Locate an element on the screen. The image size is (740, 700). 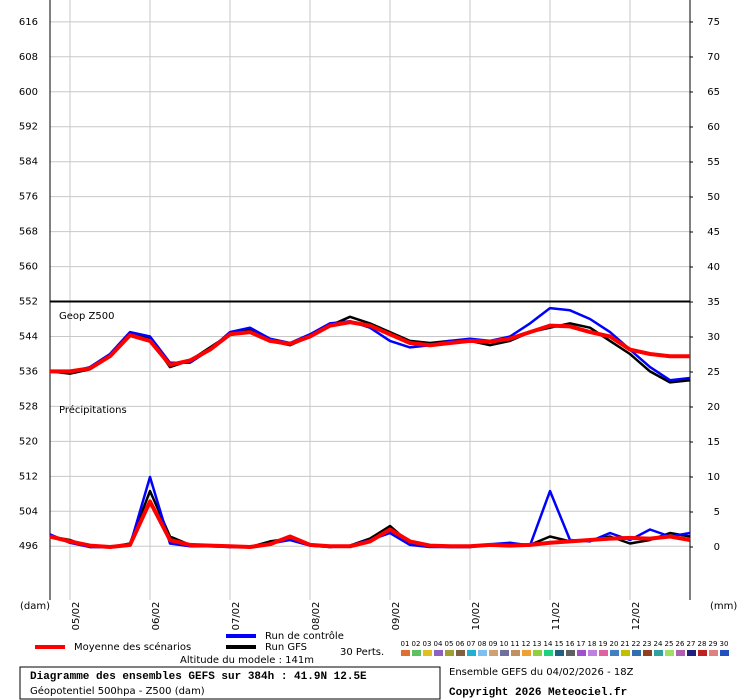
pert-label: 05 is located at coordinates (449, 644).